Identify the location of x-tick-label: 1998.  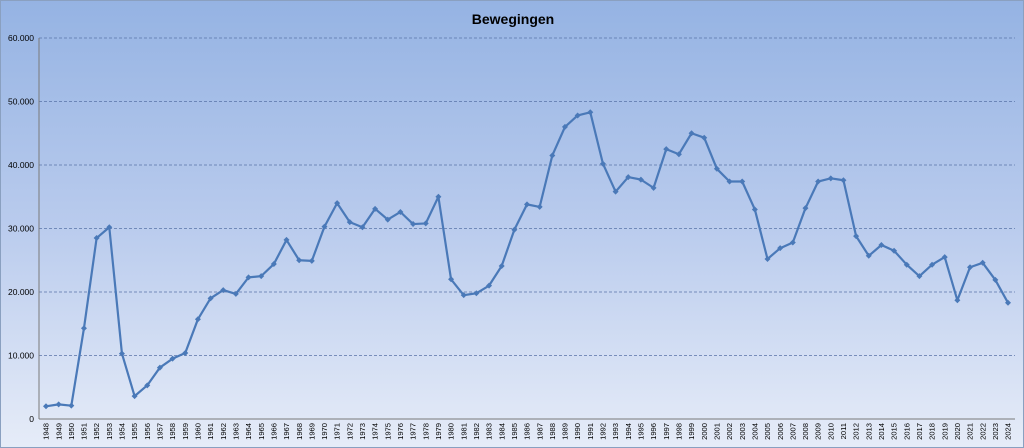
(678, 431).